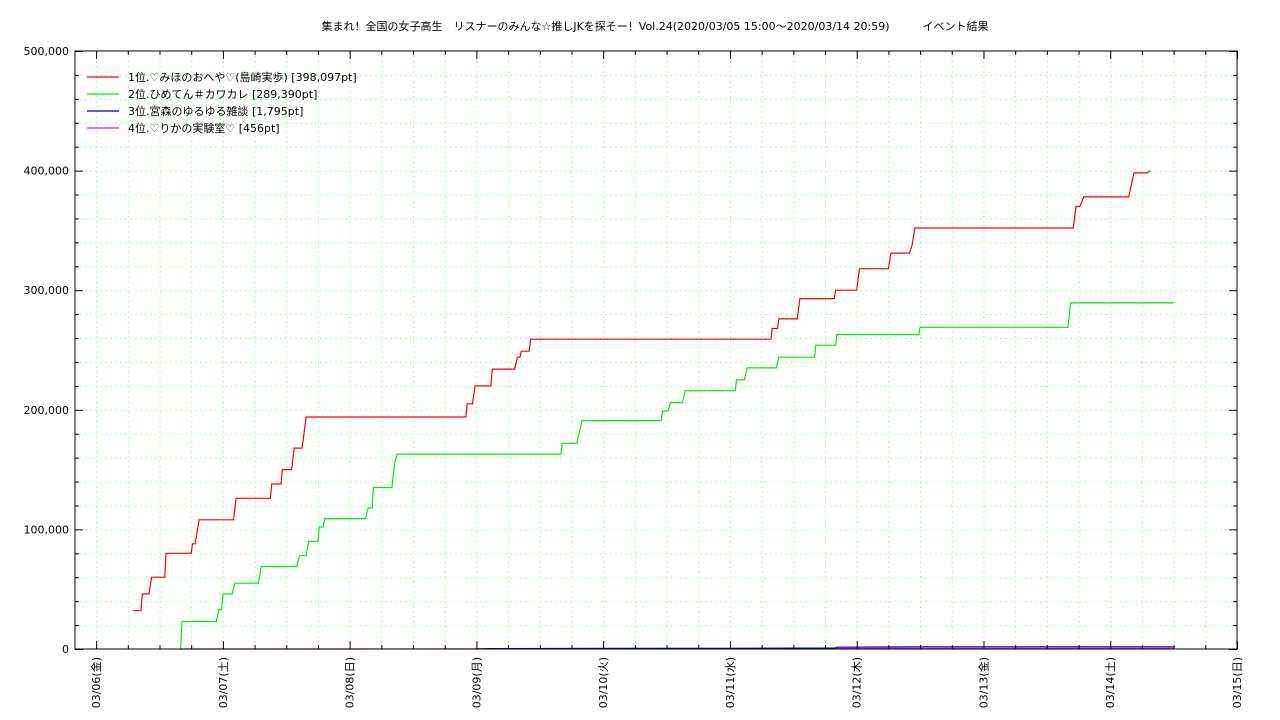 The width and height of the screenshot is (1280, 720). What do you see at coordinates (242, 77) in the screenshot?
I see `legend-label: 1位.♡みほのおへや♡(島崎実歩) [398,097pt]` at bounding box center [242, 77].